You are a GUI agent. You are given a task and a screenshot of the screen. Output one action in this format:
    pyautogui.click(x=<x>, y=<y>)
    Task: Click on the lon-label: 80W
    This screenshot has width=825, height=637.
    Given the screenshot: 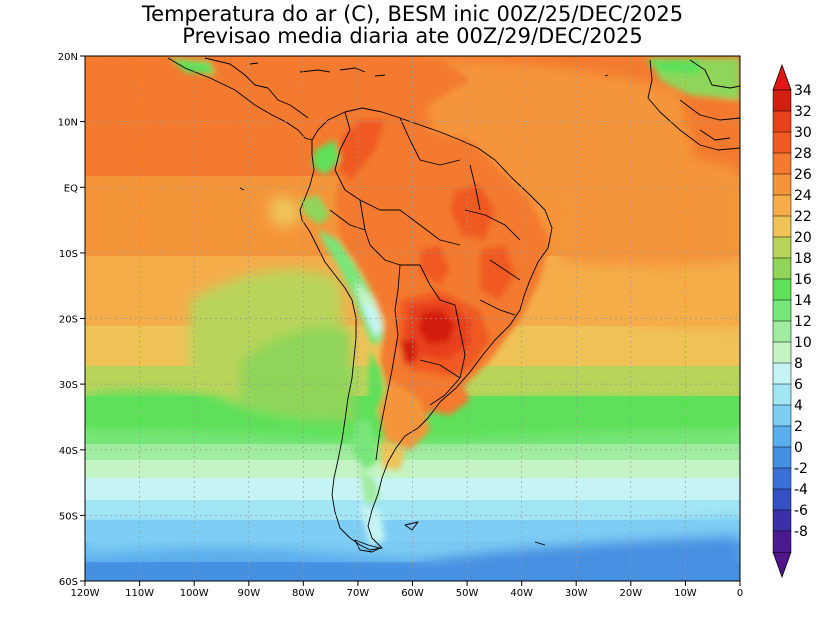 What is the action you would take?
    pyautogui.click(x=303, y=593)
    